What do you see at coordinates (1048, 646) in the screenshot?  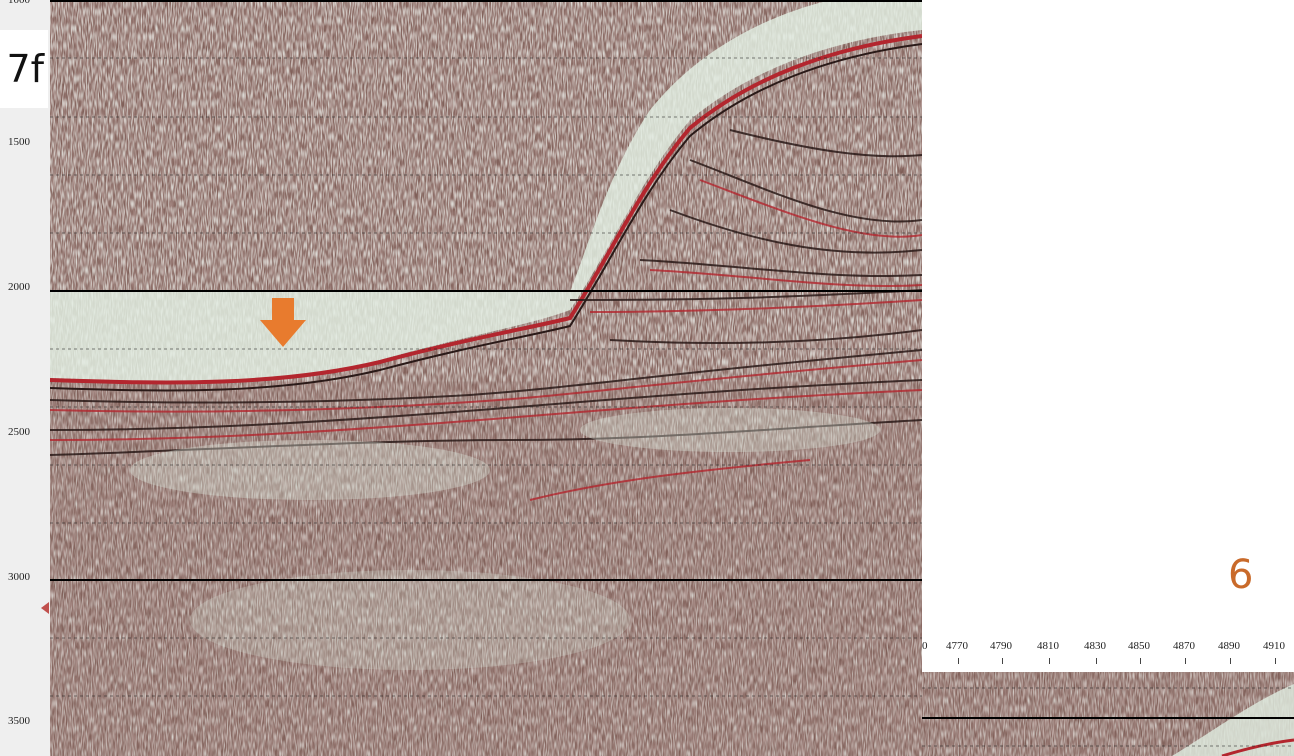 I see `x-tick-label: 4810` at bounding box center [1048, 646].